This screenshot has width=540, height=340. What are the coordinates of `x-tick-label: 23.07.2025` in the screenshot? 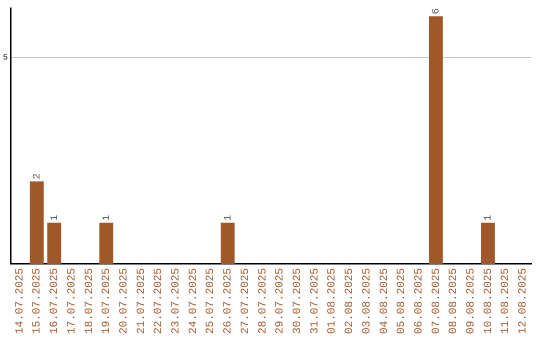 It's located at (176, 301).